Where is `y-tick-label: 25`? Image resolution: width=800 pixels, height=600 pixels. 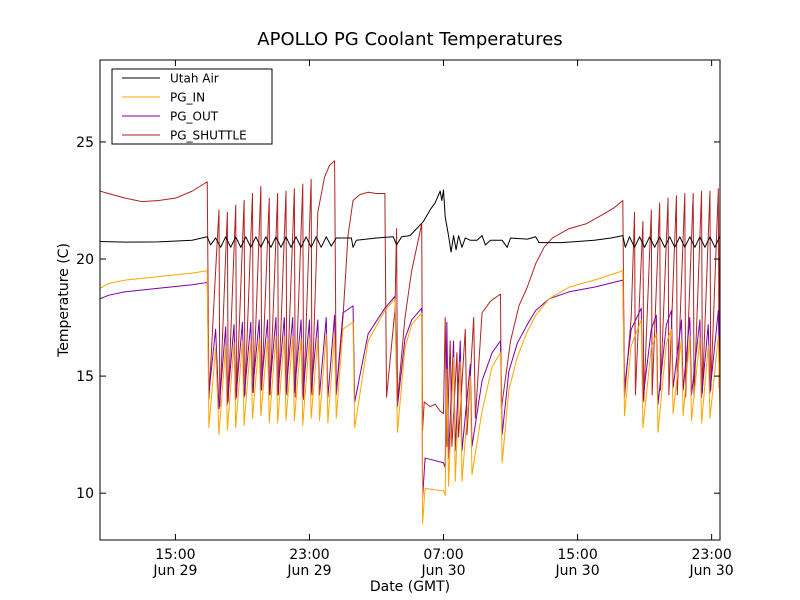 y-tick-label: 25 is located at coordinates (85, 143).